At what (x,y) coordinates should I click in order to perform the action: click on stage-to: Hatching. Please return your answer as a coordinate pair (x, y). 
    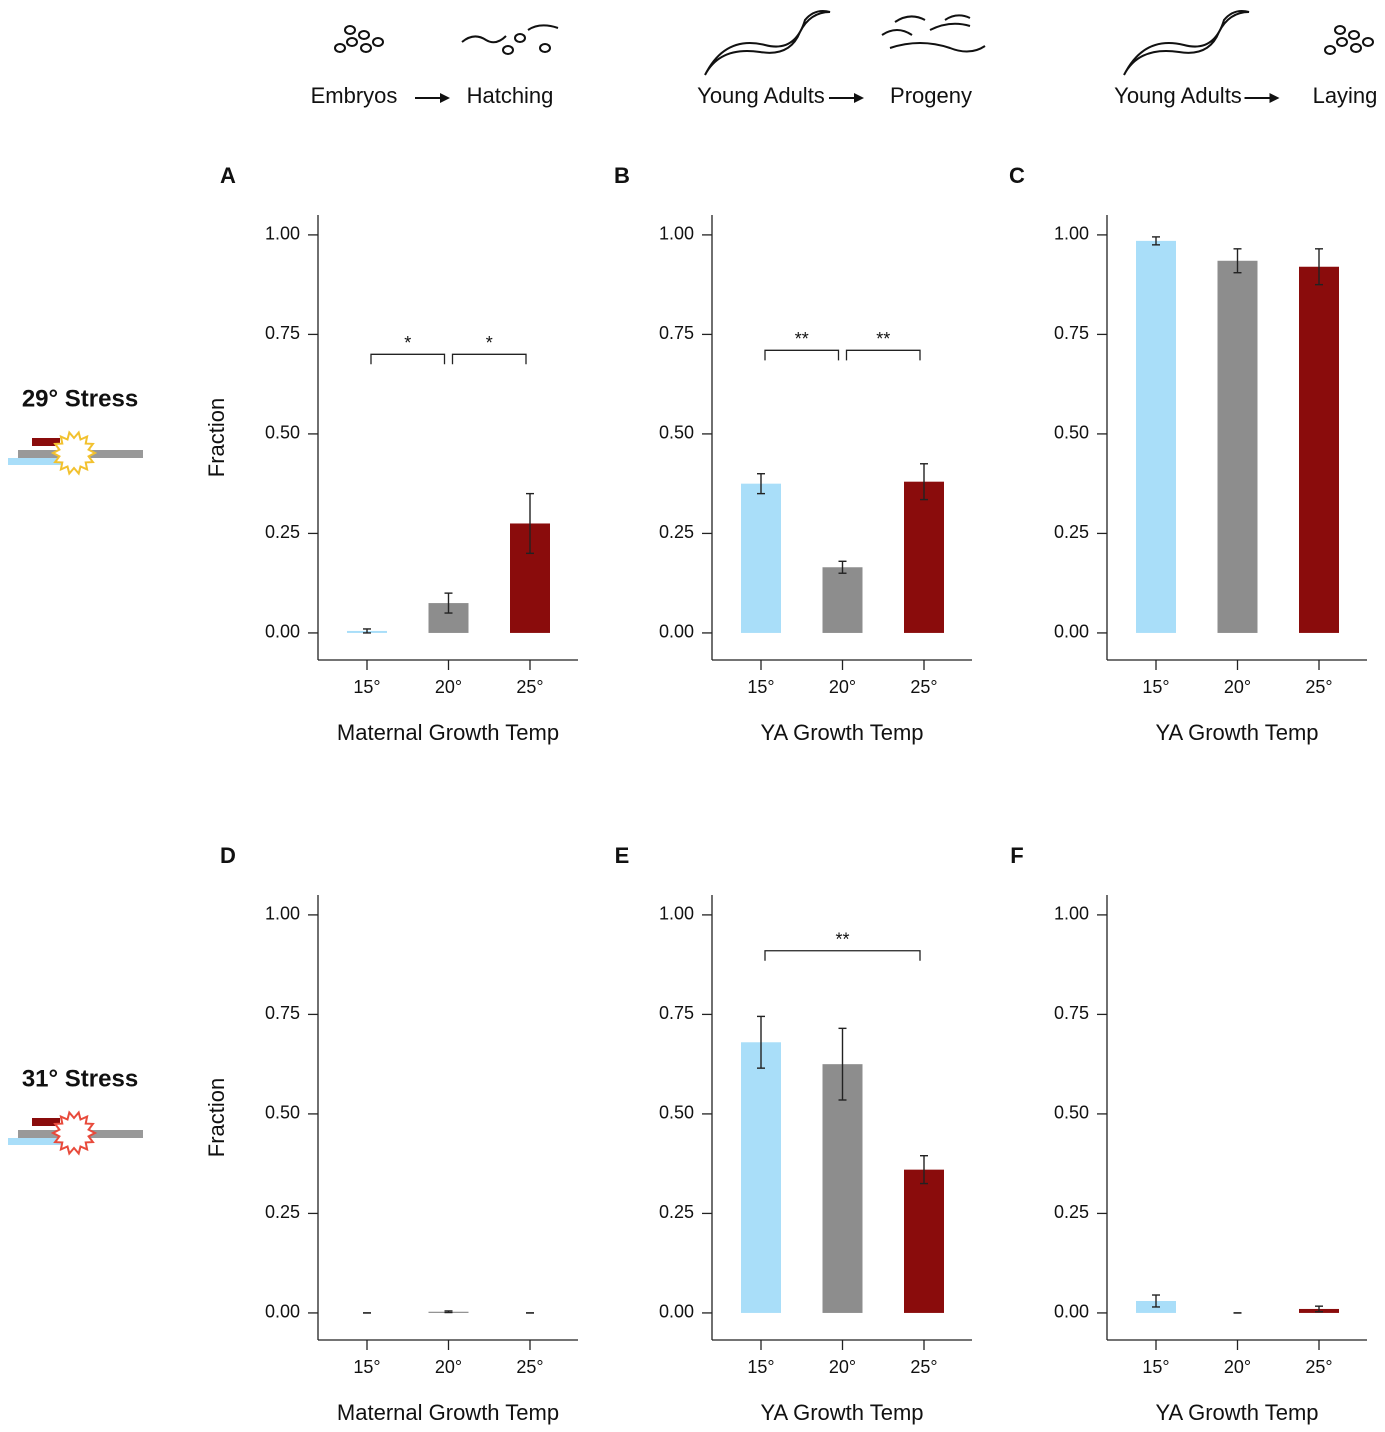
    Looking at the image, I should click on (510, 95).